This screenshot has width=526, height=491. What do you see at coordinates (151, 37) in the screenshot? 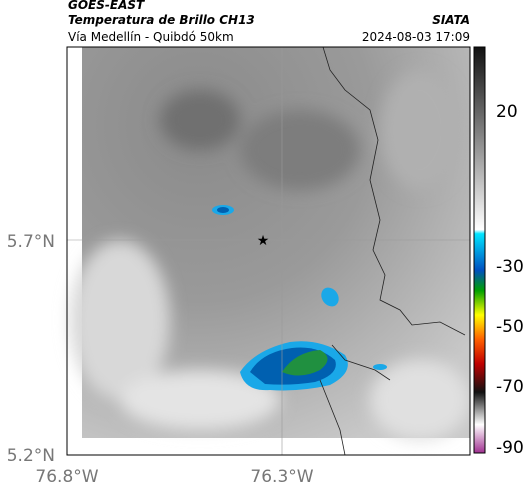
I see `route: Vía Medellín - Quibdó 50km` at bounding box center [151, 37].